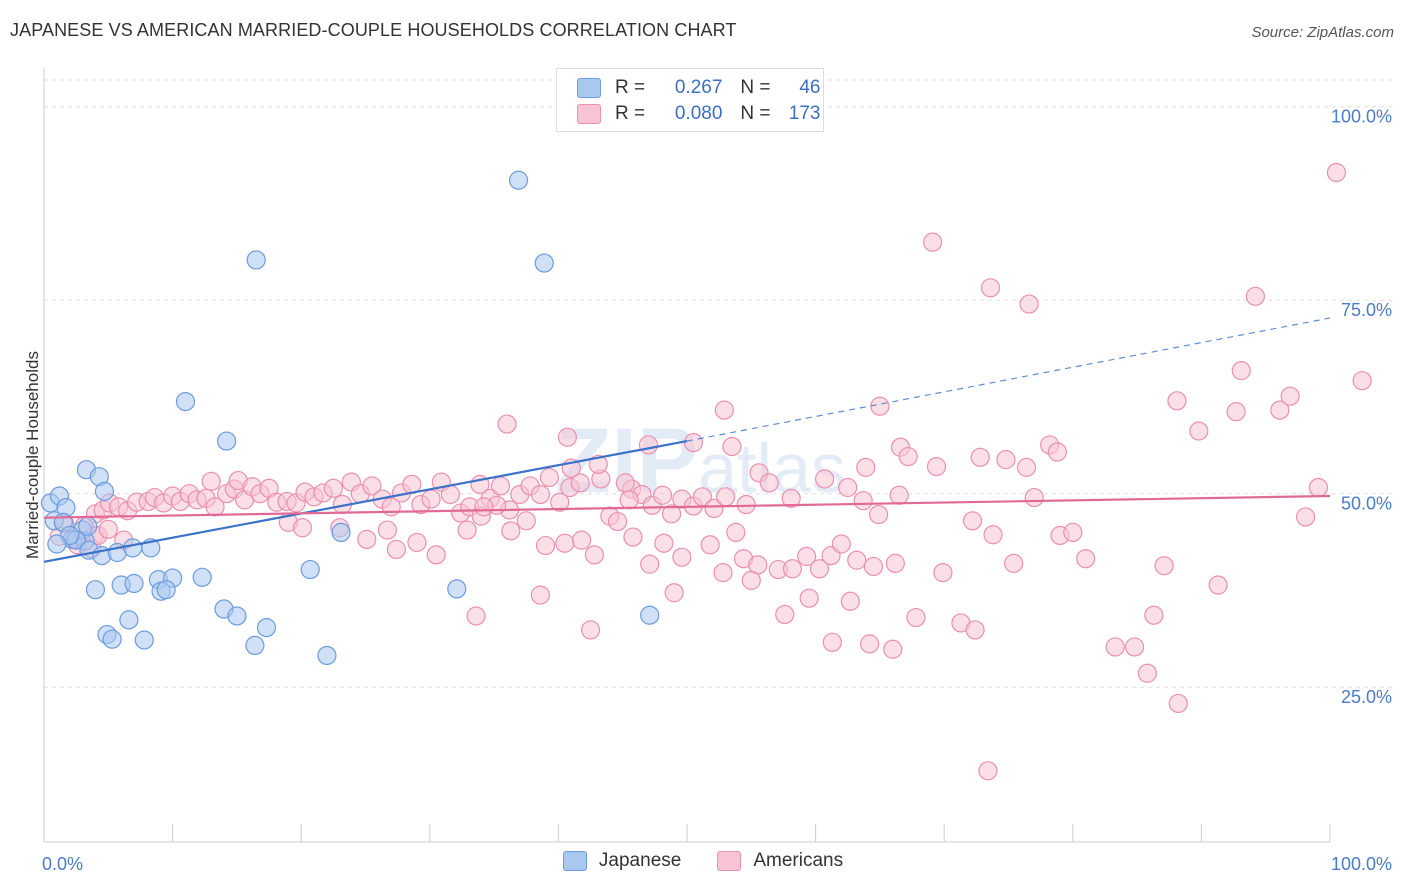  I want to click on x-tick-label-100: 100.0%, so click(1361, 864).